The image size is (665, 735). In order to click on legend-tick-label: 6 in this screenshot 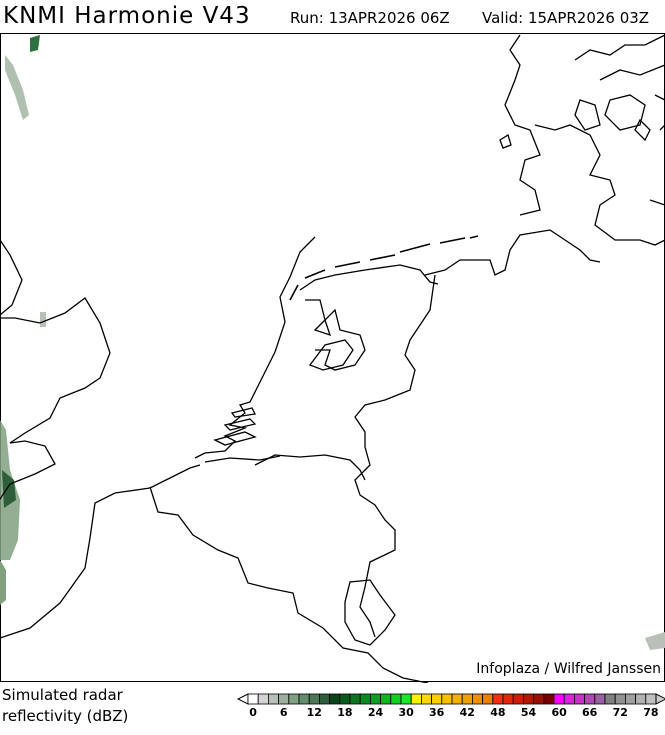, I will do `click(284, 712)`.